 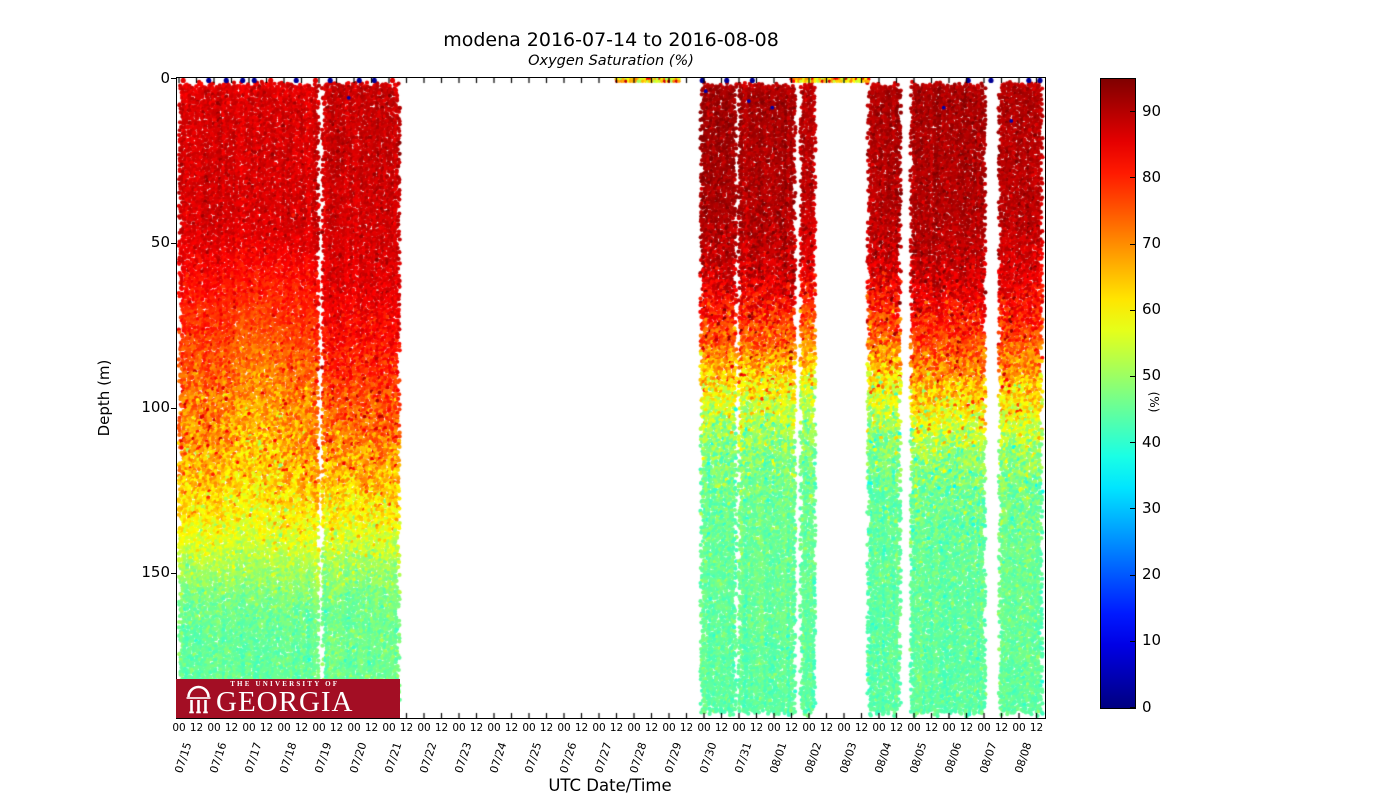 What do you see at coordinates (371, 728) in the screenshot?
I see `x-subtick-label-07/20-12: 12` at bounding box center [371, 728].